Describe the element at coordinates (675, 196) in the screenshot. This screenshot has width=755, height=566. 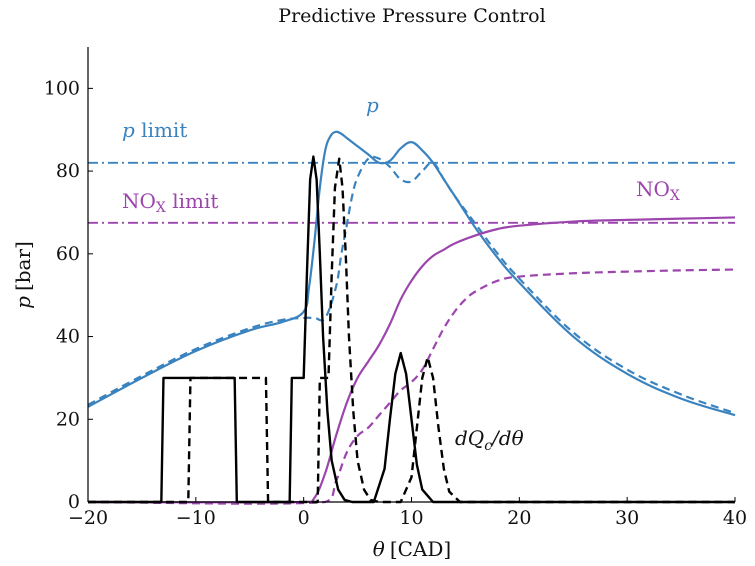
I see `nox-curve-sub: X` at that location.